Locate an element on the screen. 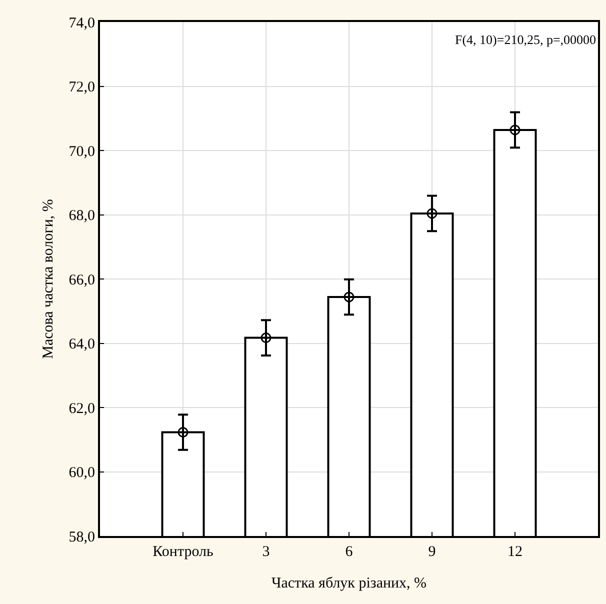 This screenshot has height=604, width=606. y-tick-label: 70,0 is located at coordinates (81, 152).